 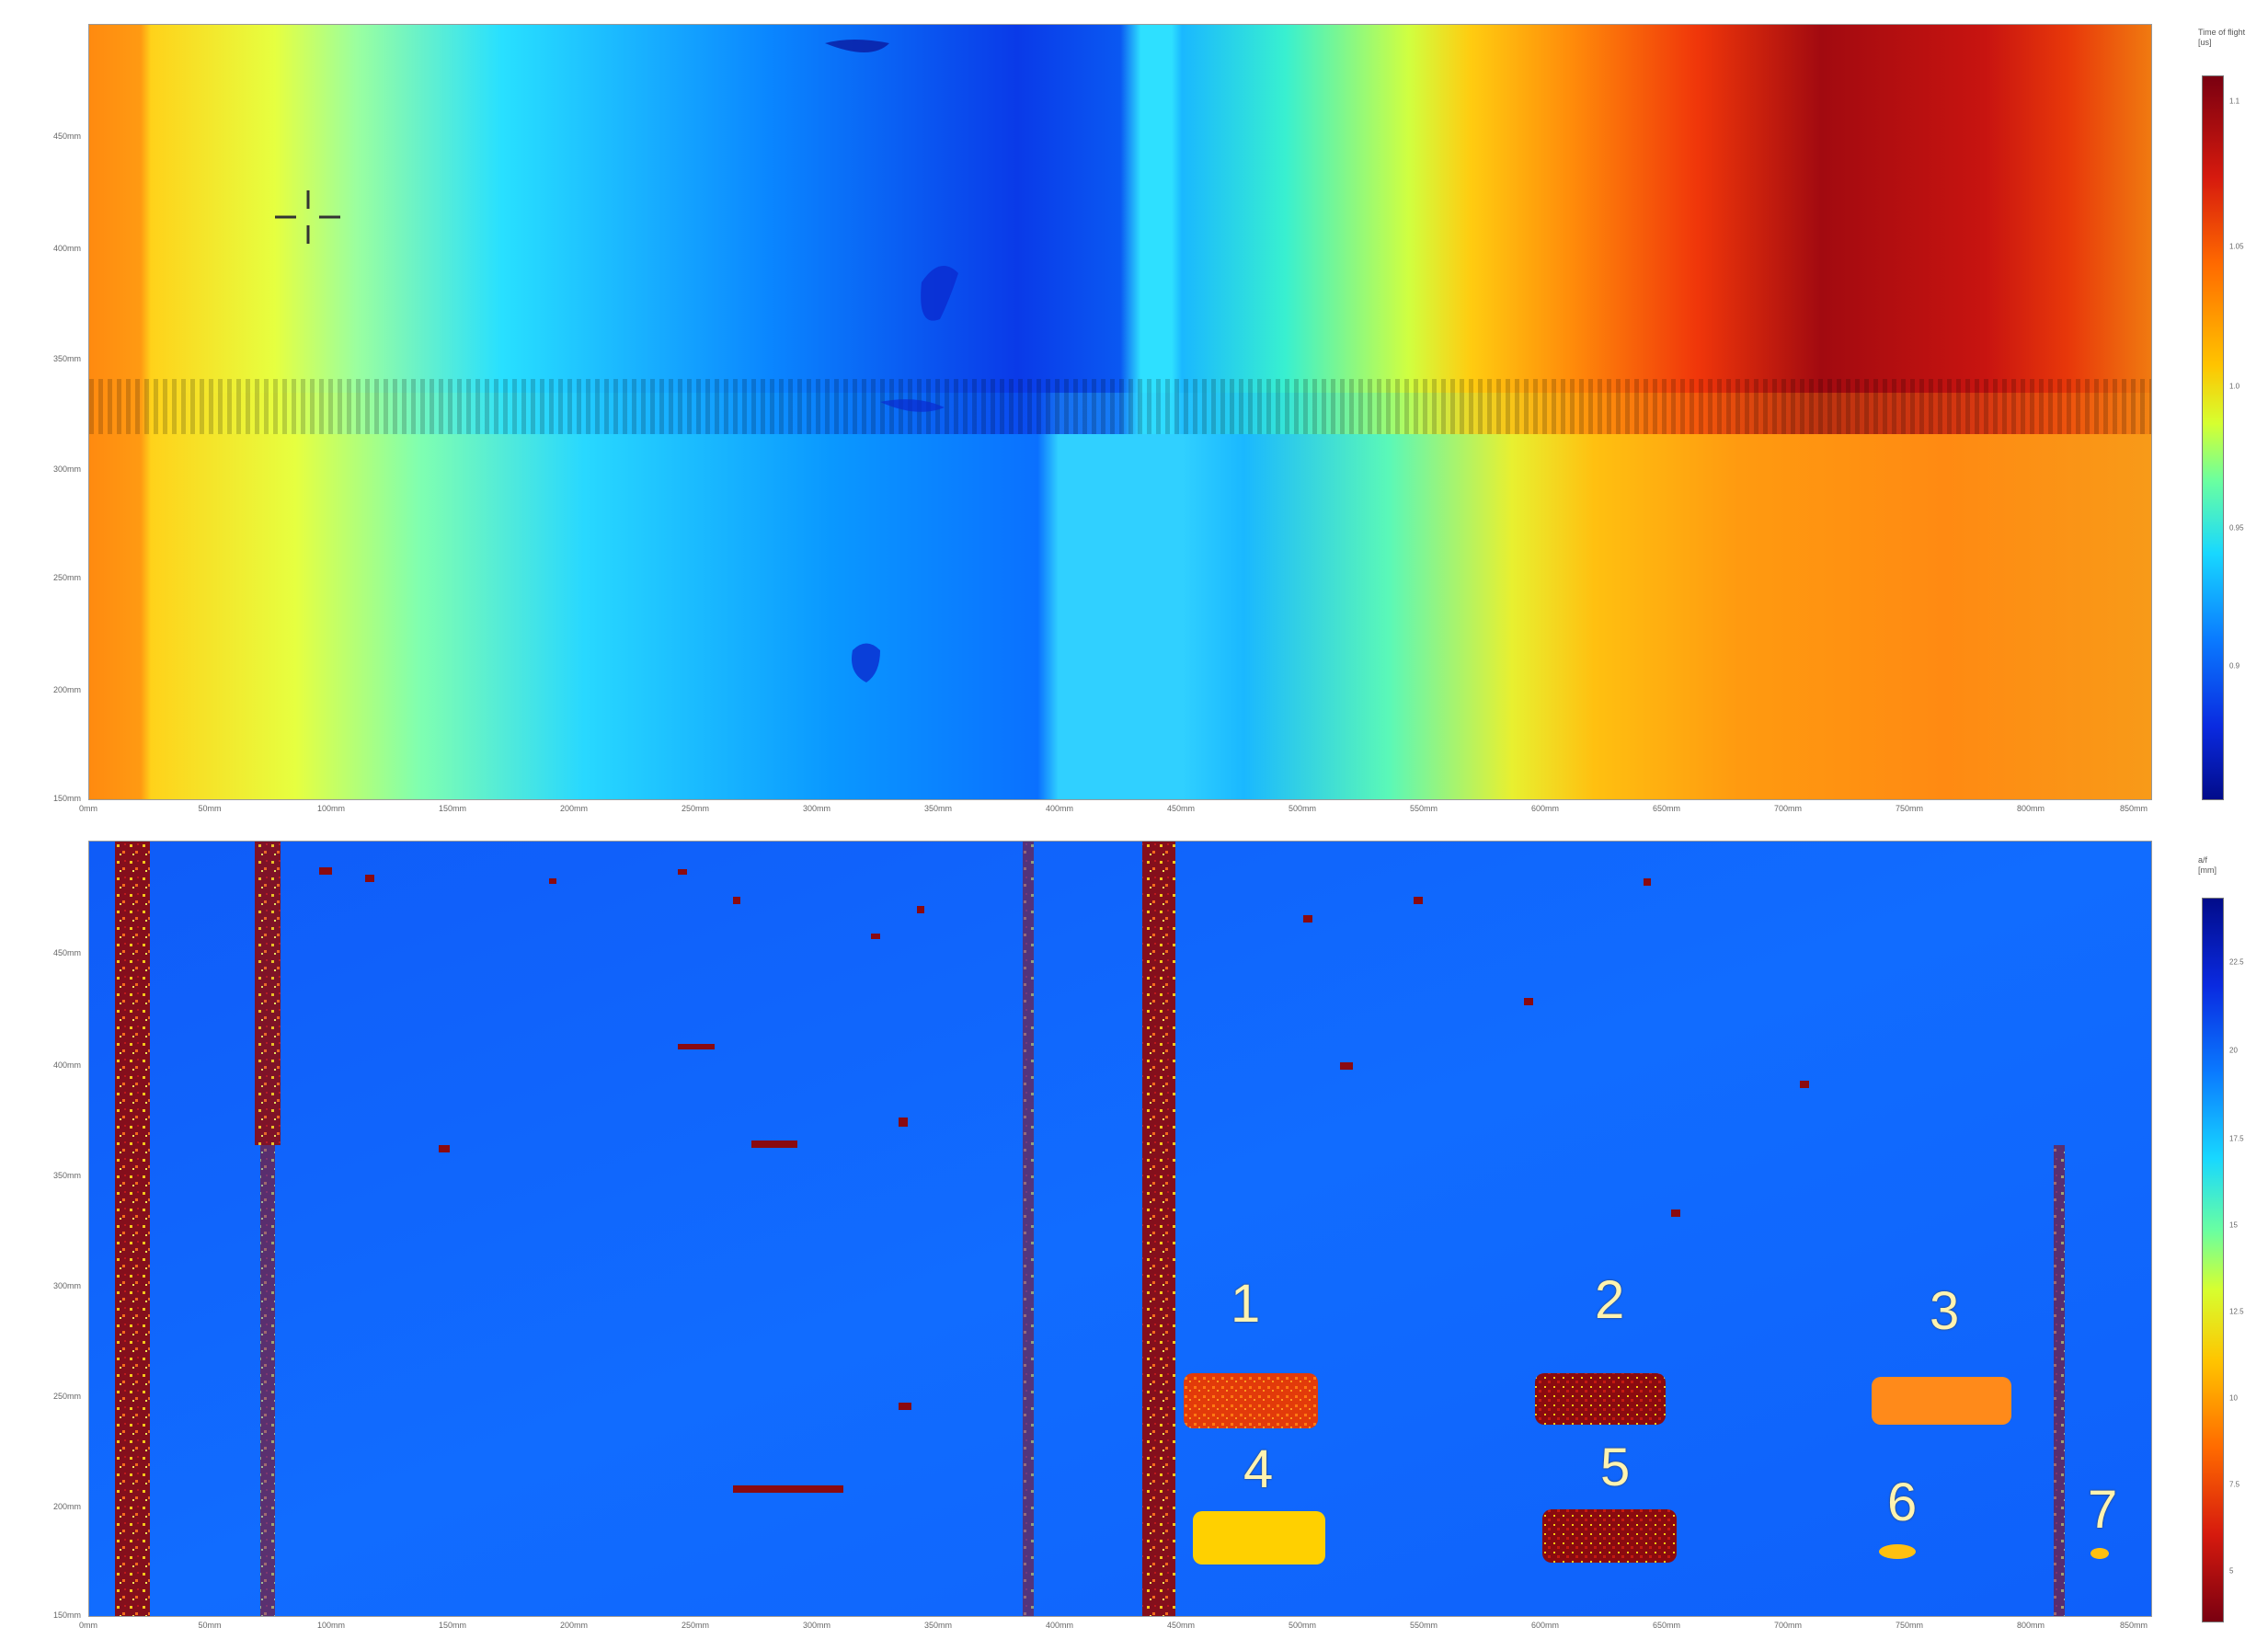 I want to click on amplitude-colorbar, so click(x=2213, y=1260).